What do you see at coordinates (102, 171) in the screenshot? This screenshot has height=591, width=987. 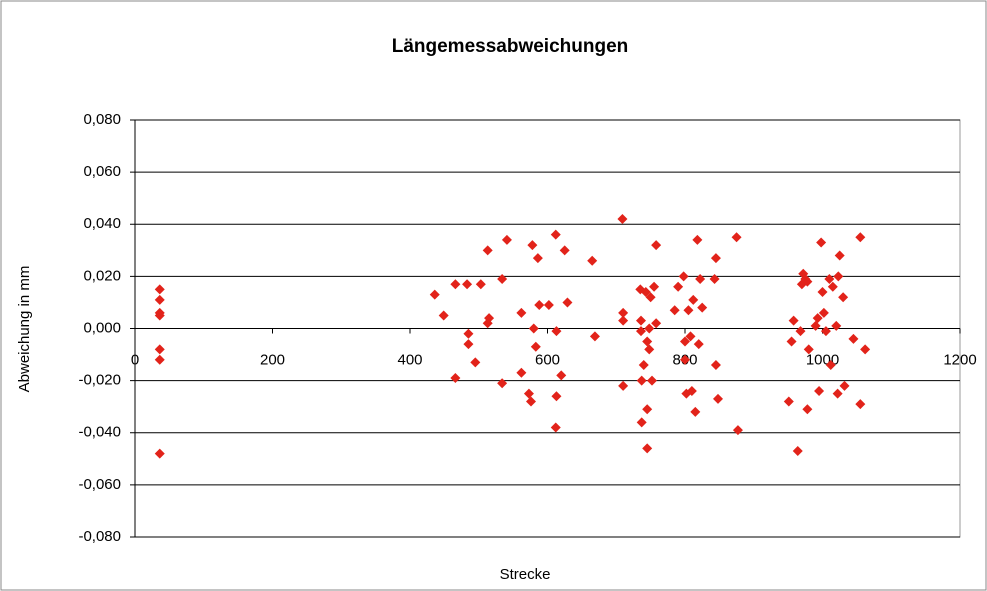 I see `y-tick-label: 0,060` at bounding box center [102, 171].